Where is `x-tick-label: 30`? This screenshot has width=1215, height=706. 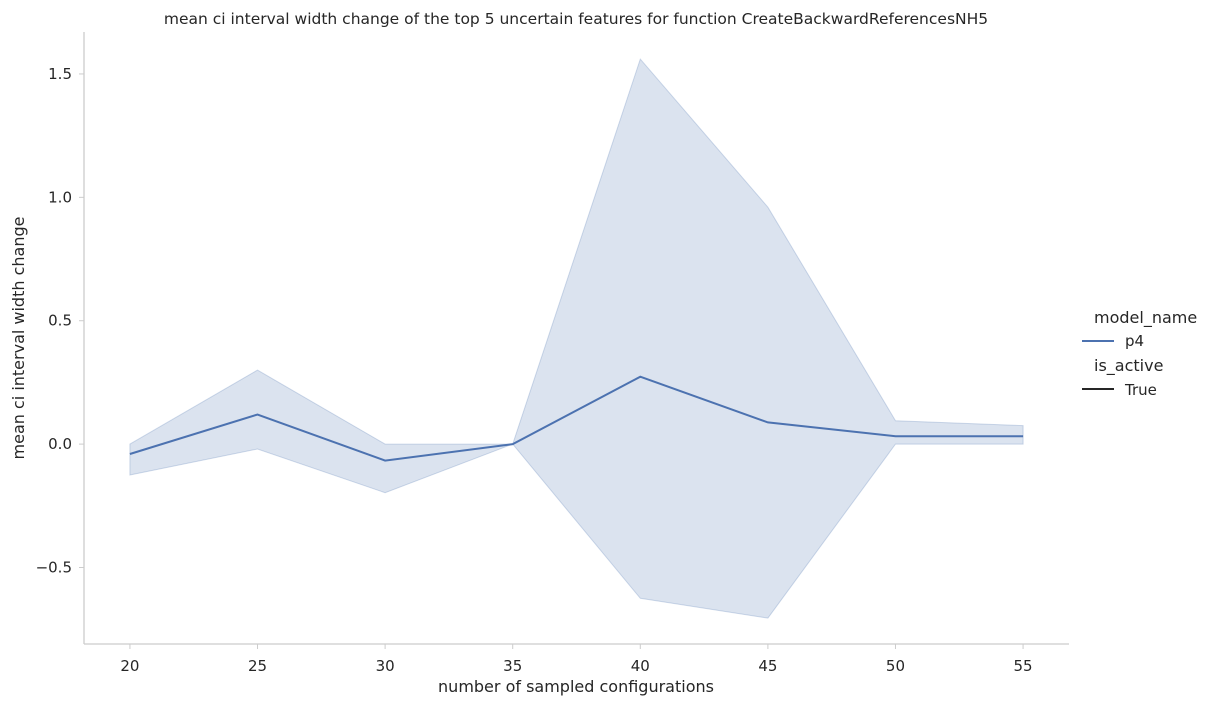
x-tick-label: 30 is located at coordinates (385, 666).